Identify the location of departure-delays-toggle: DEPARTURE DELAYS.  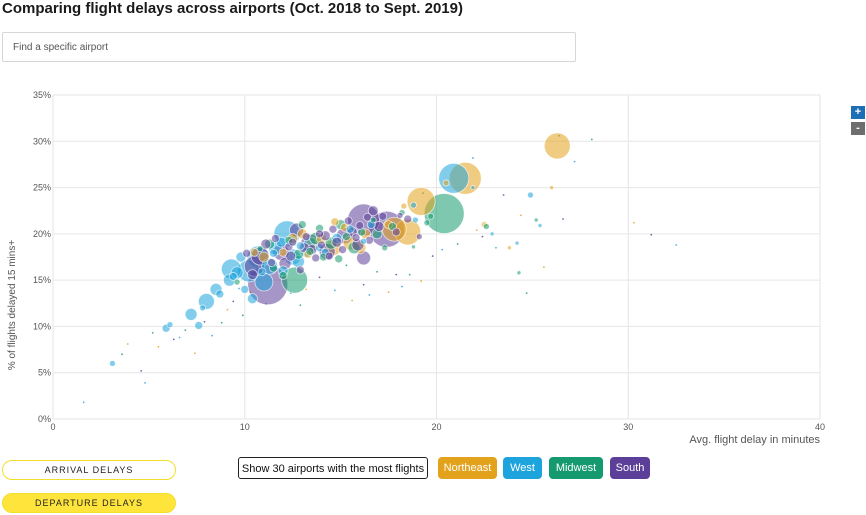
(89, 503).